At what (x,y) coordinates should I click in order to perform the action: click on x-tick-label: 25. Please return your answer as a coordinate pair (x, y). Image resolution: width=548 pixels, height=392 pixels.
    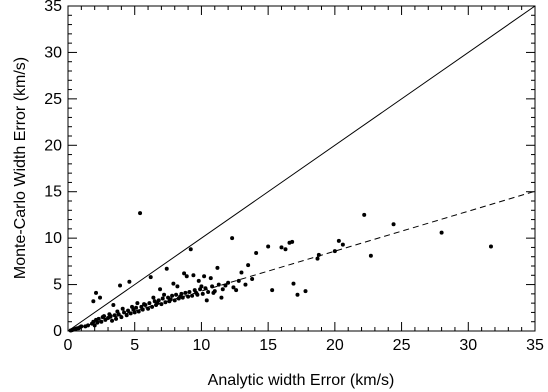
    Looking at the image, I should click on (402, 345).